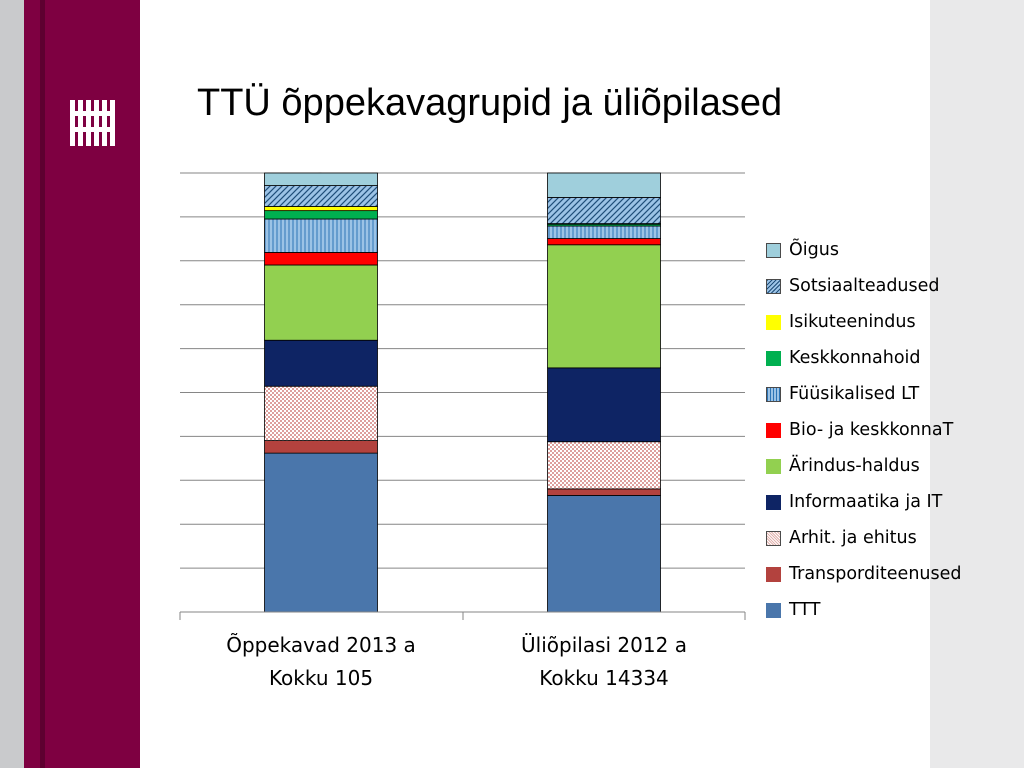  I want to click on legend-item: Ärindus-haldus, so click(864, 466).